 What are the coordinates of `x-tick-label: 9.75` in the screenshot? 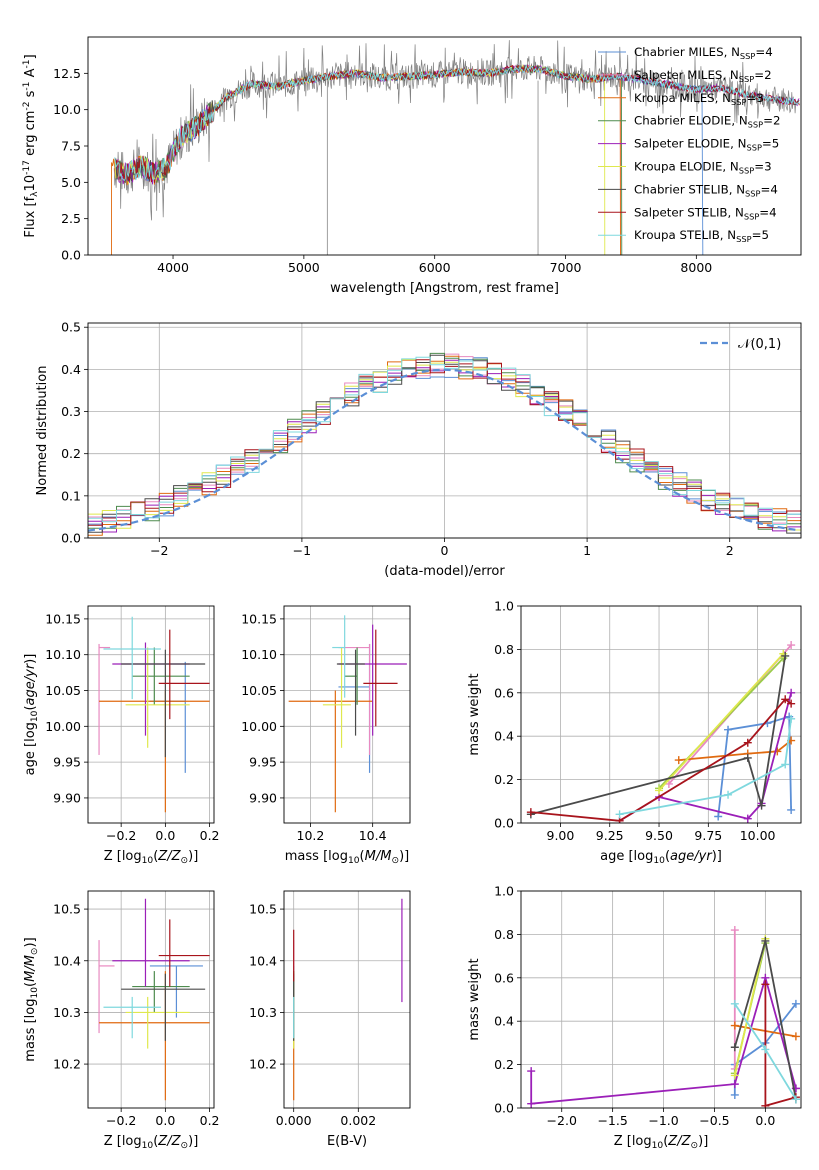 It's located at (708, 835).